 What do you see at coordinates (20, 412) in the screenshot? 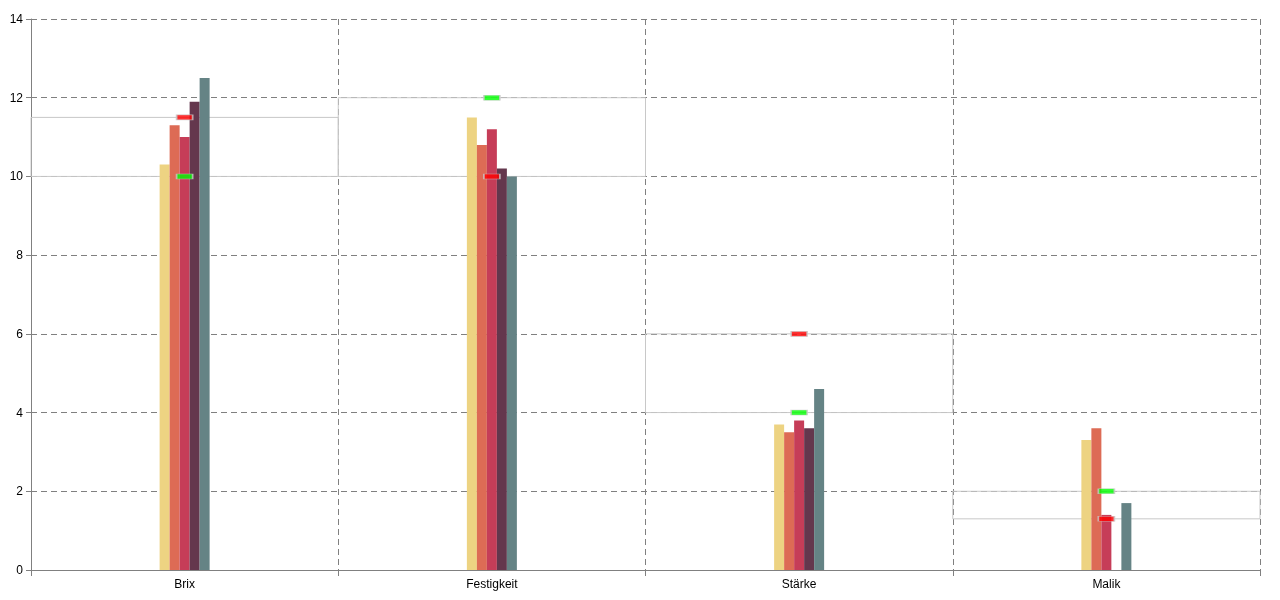
I see `y-tick-label: 4` at bounding box center [20, 412].